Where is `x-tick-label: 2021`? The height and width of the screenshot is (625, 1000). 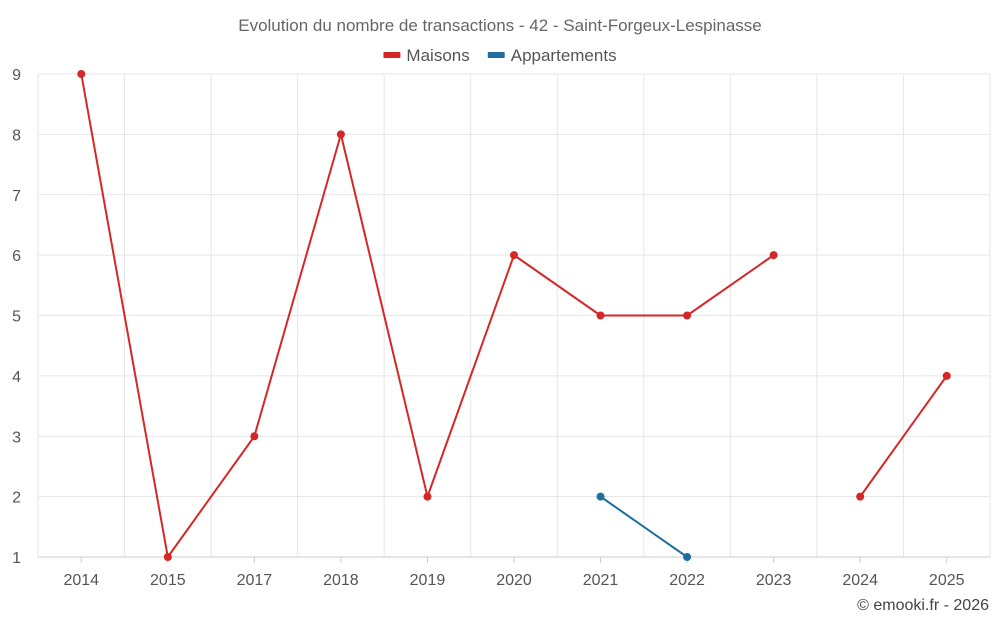
x-tick-label: 2021 is located at coordinates (601, 580).